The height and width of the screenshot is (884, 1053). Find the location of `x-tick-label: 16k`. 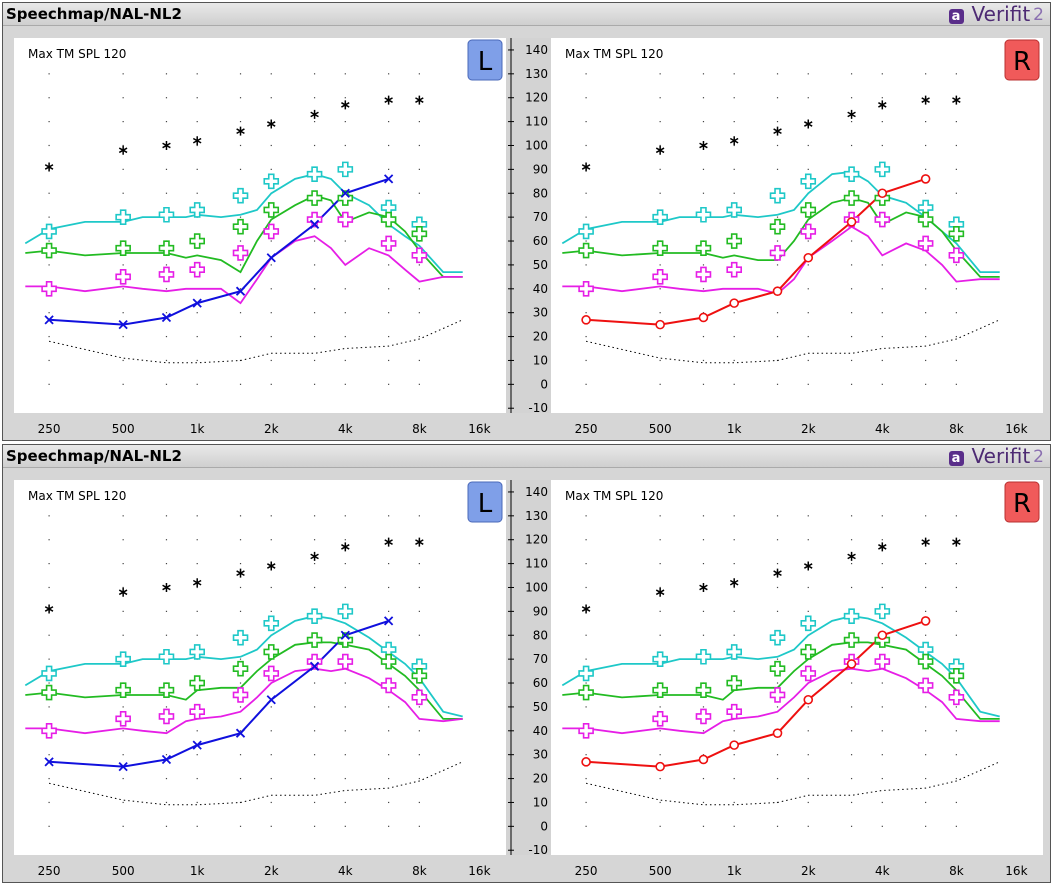

x-tick-label: 16k is located at coordinates (1016, 871).